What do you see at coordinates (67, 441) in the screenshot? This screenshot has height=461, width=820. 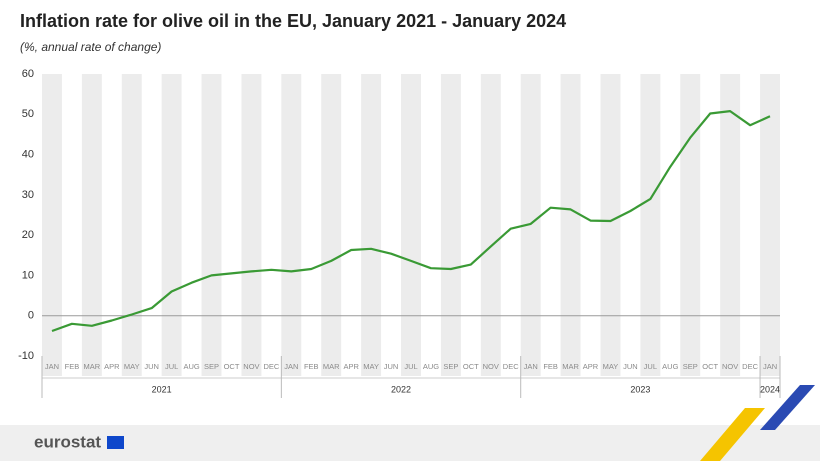 I see `footer-logo: eurostat` at bounding box center [67, 441].